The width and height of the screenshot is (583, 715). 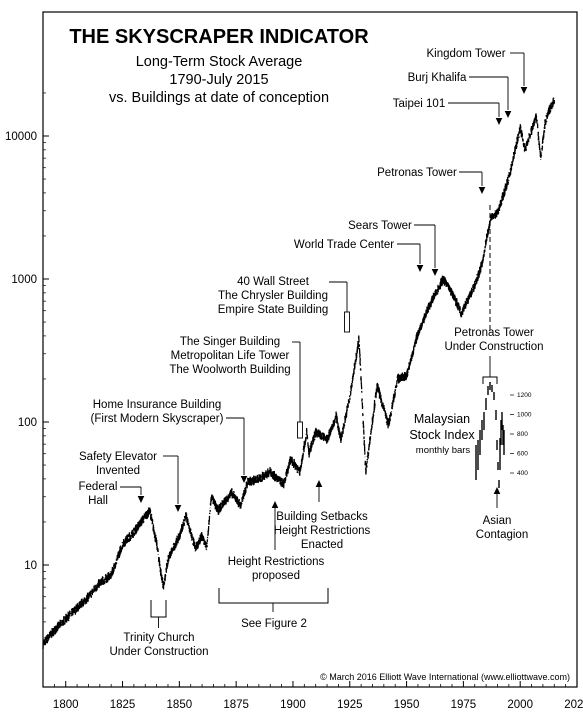 I want to click on x-tick-label: 1800, so click(x=66, y=705).